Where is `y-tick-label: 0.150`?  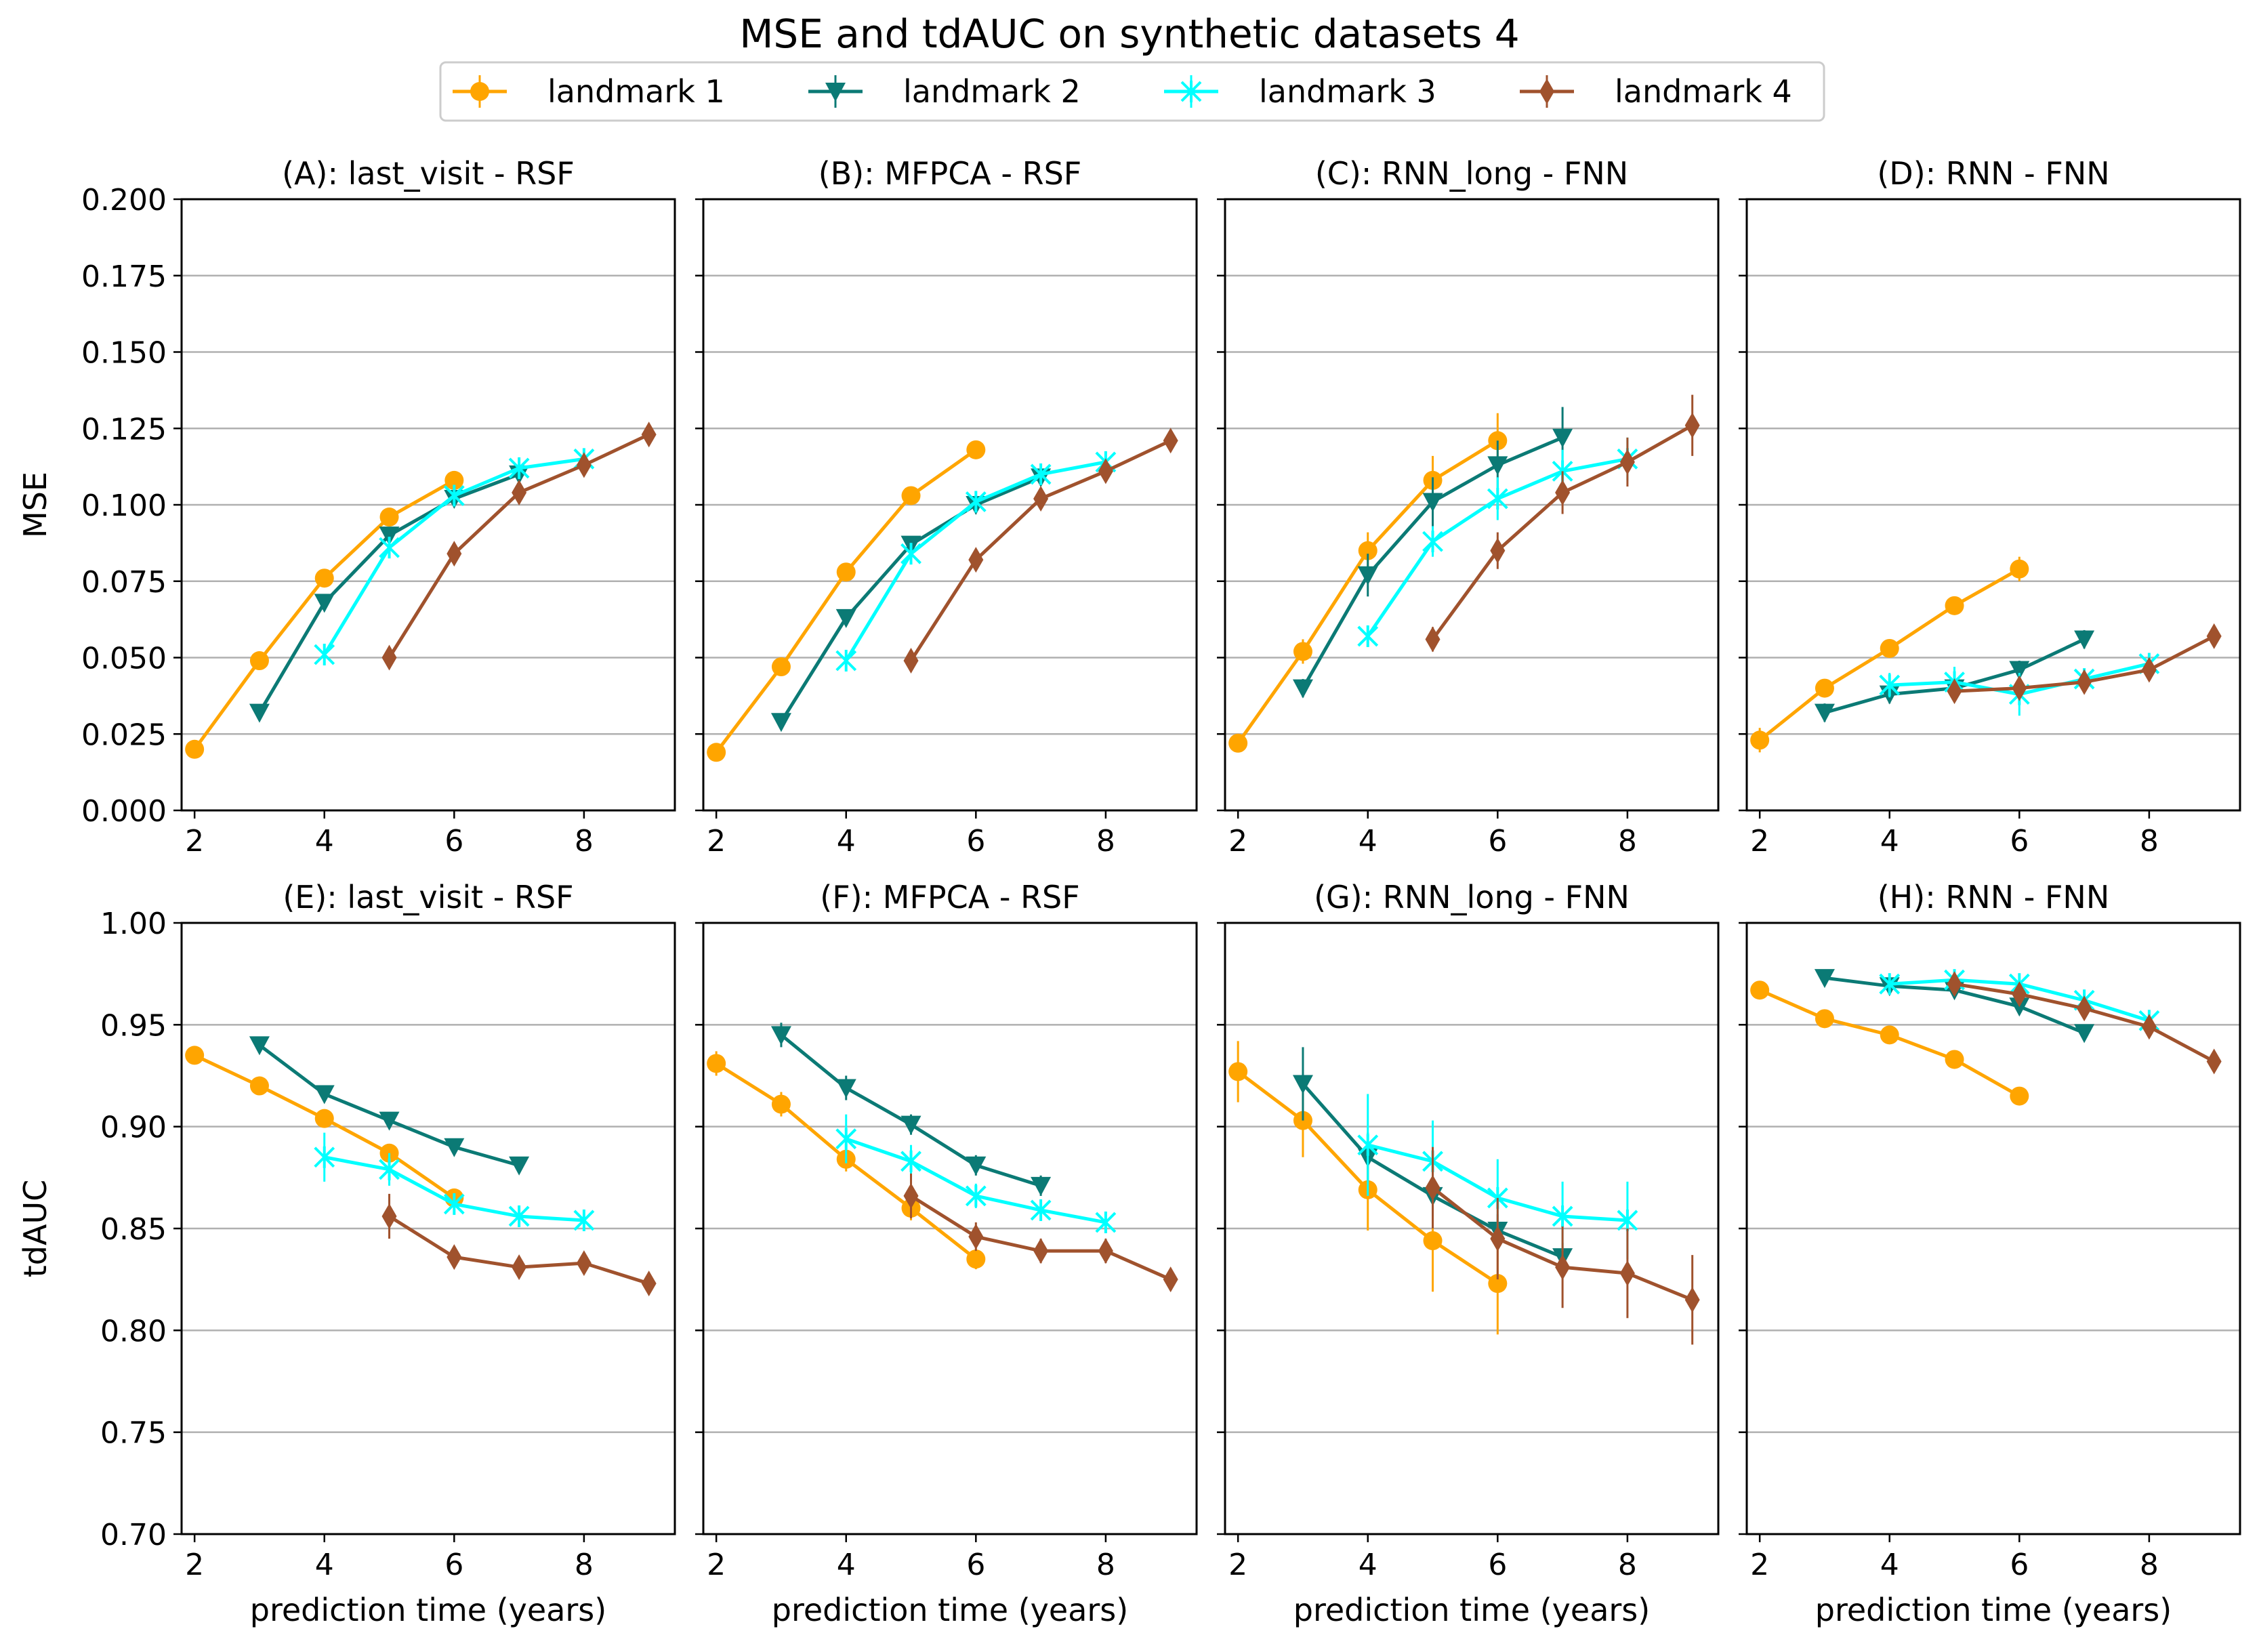
y-tick-label: 0.150 is located at coordinates (124, 353).